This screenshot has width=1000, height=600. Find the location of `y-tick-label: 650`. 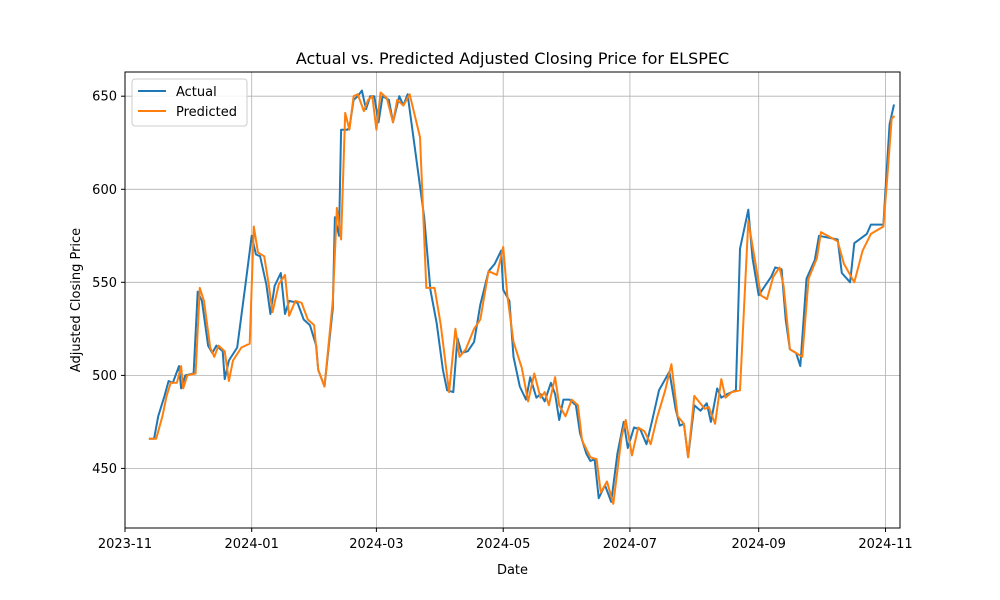

y-tick-label: 650 is located at coordinates (104, 97).